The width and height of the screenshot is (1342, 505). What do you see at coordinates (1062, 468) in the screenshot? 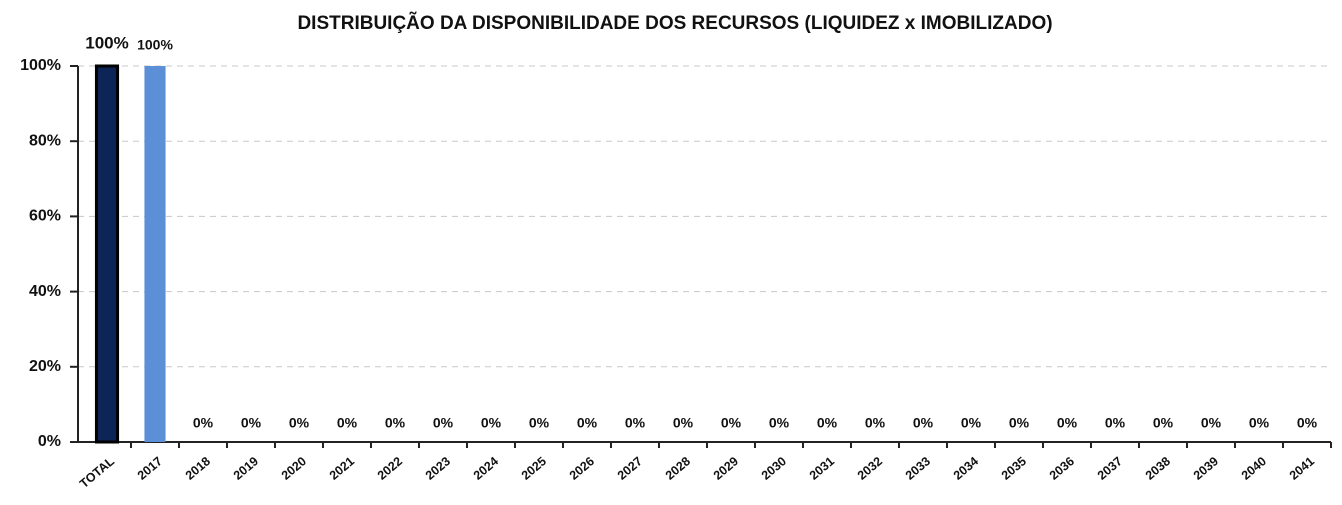
I see `x-tick-label: 2036` at bounding box center [1062, 468].